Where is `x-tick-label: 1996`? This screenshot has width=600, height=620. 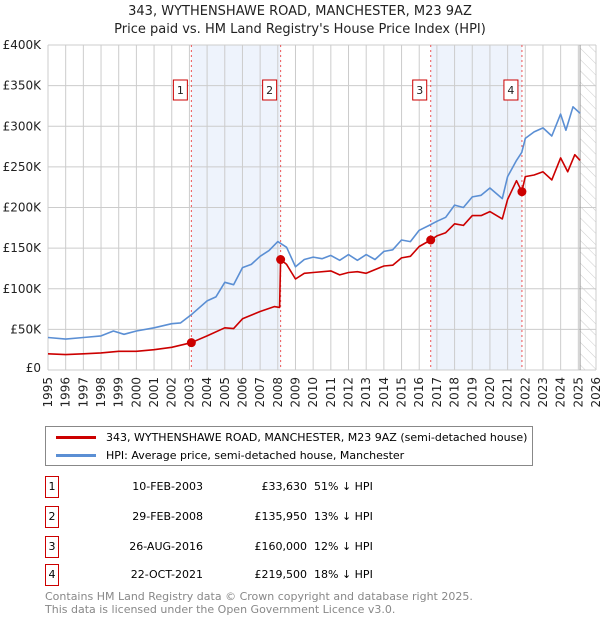 x-tick-label: 1996 is located at coordinates (66, 392).